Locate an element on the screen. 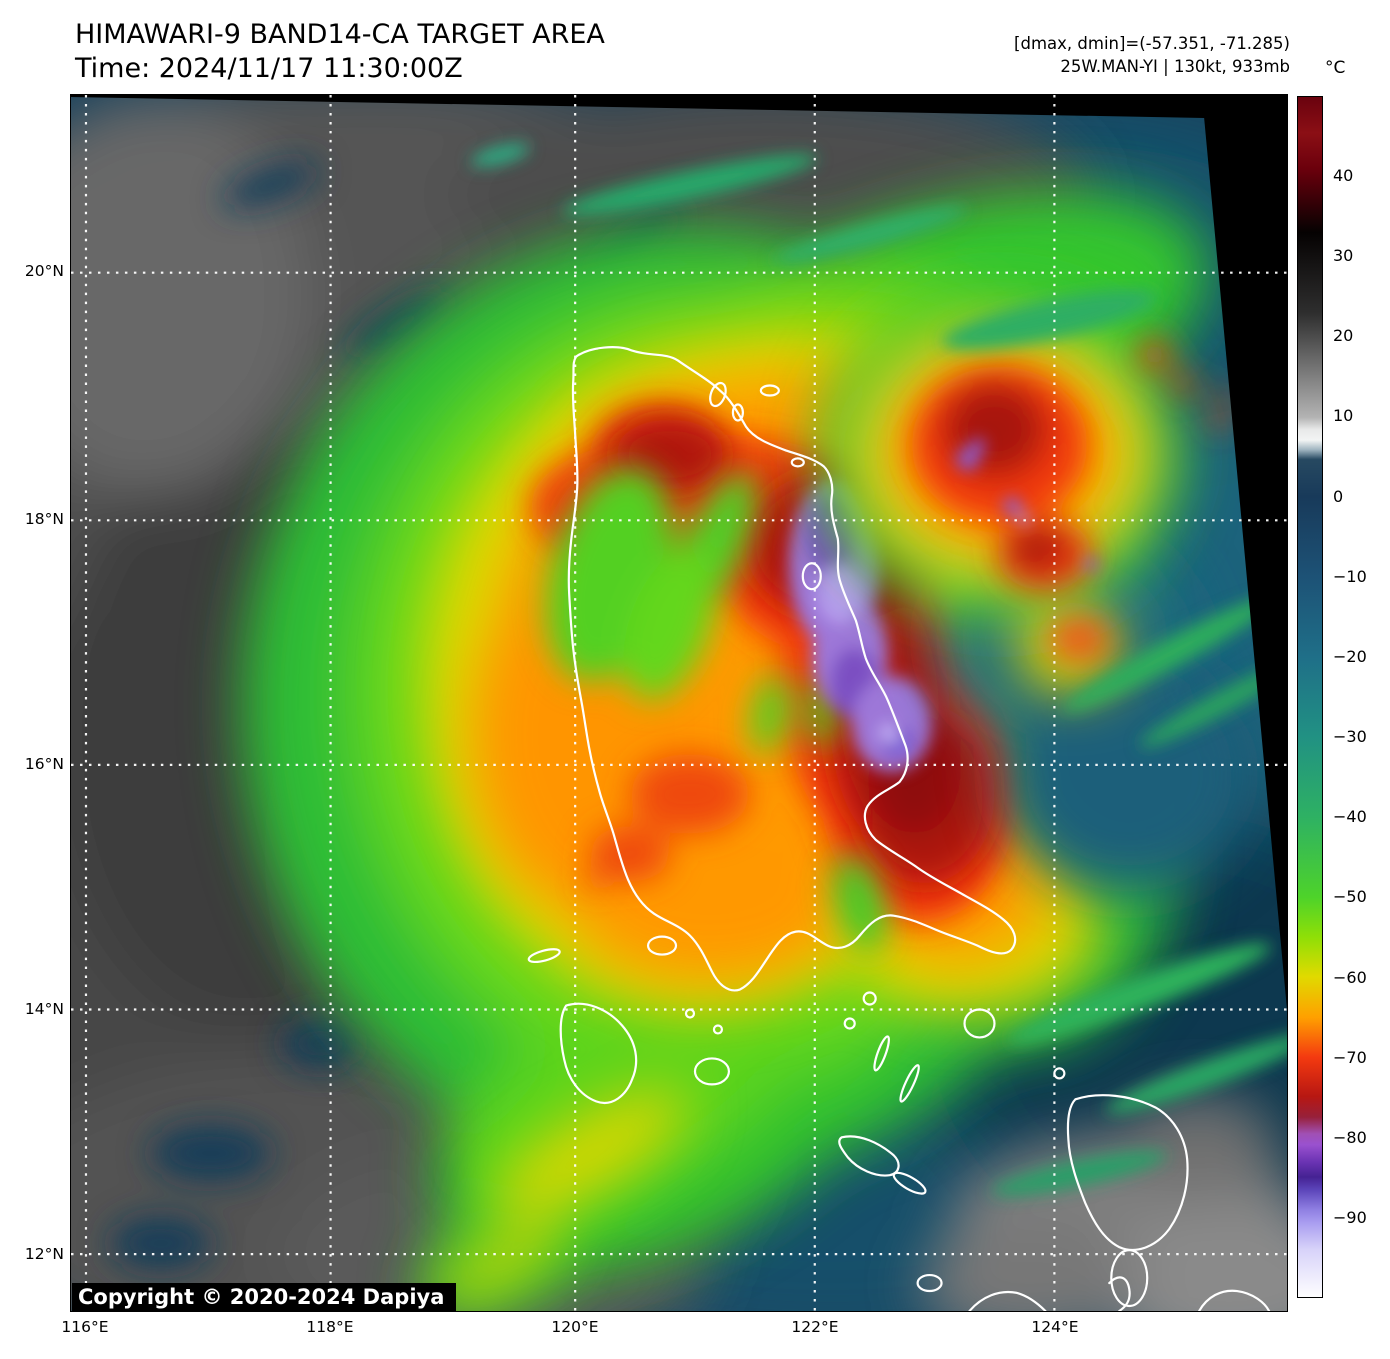 The height and width of the screenshot is (1359, 1390). y-axis-tick: 16°N is located at coordinates (44, 764).